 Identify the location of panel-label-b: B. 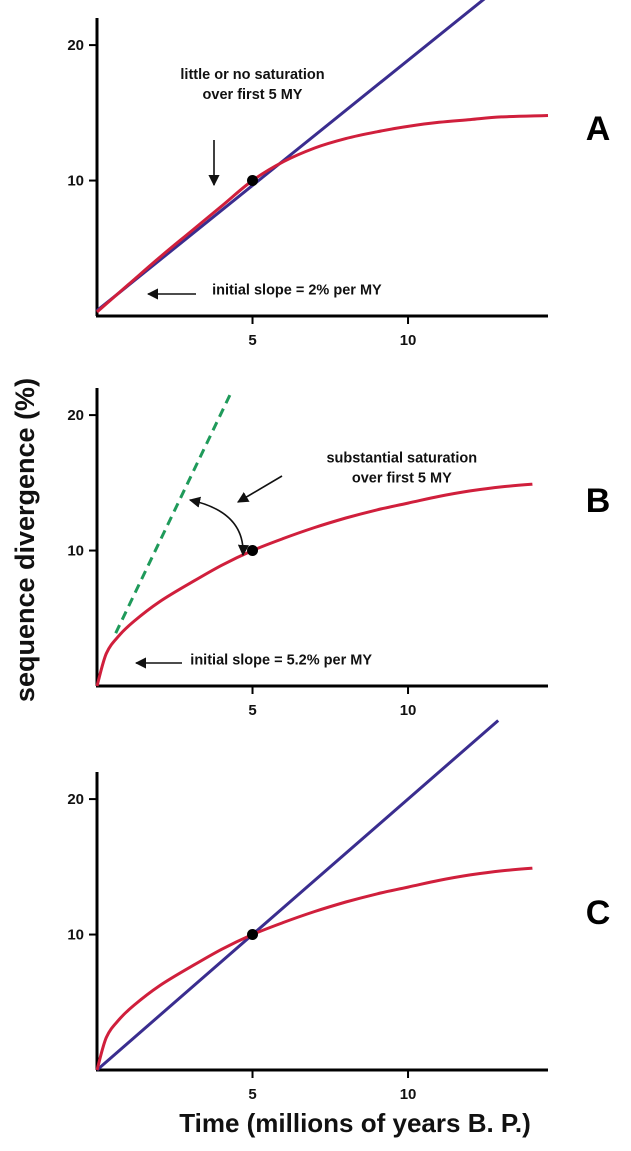
(598, 501).